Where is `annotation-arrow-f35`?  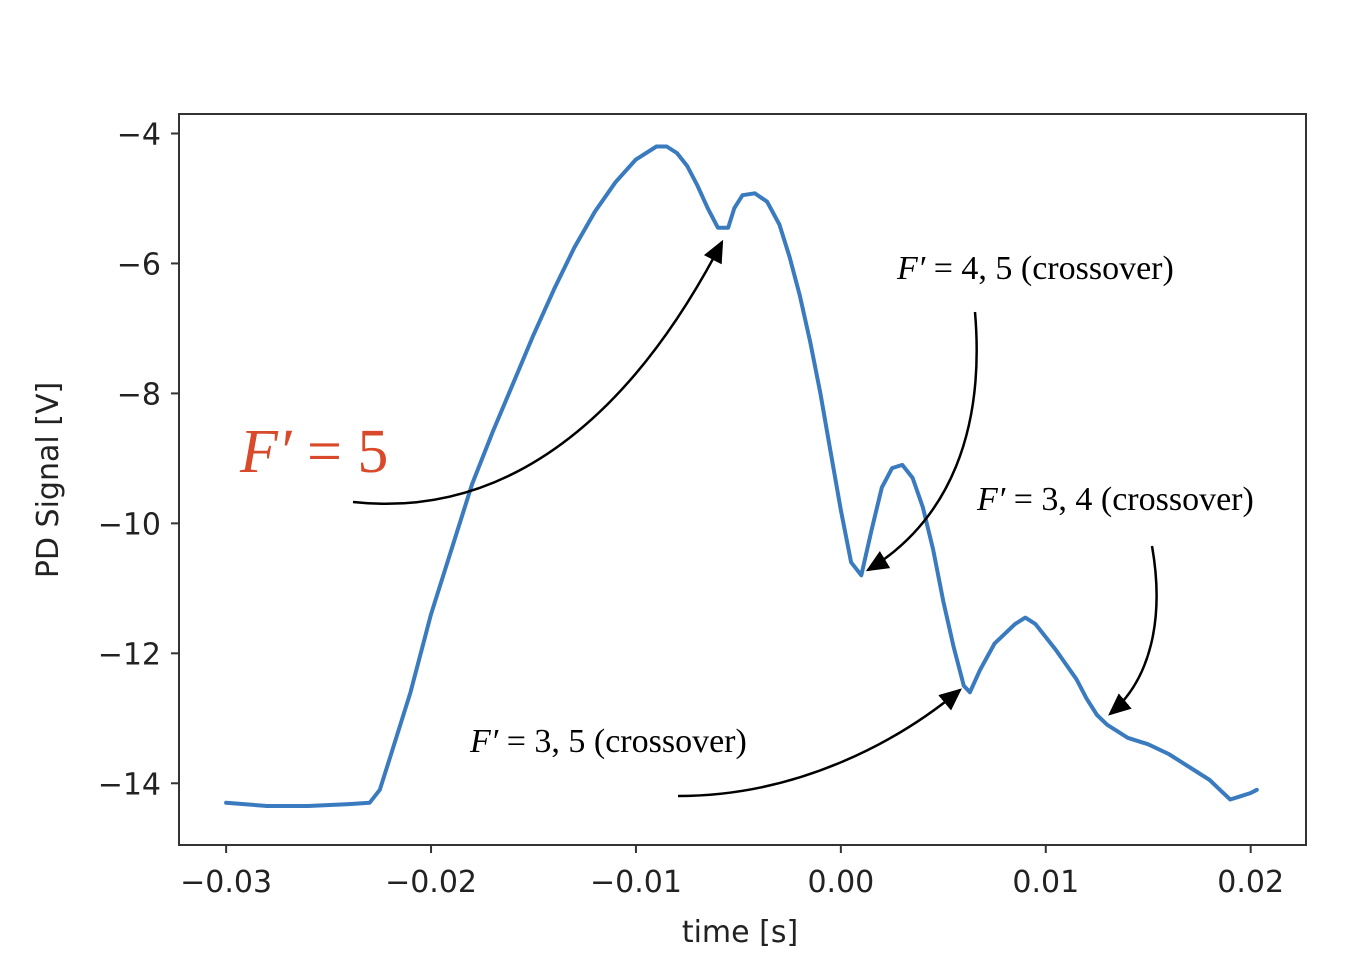
annotation-arrow-f35 is located at coordinates (819, 743).